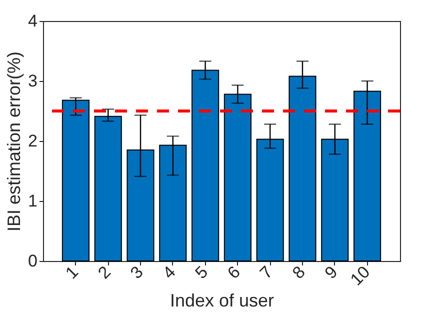  I want to click on x-tick-label: 3, so click(136, 272).